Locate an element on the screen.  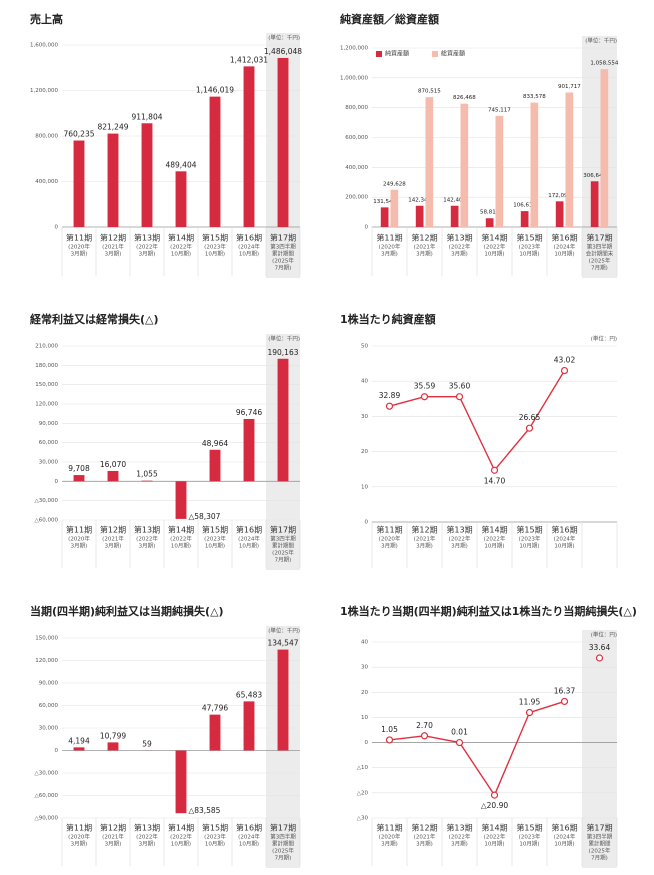
chart-title: 1株当たり当期(四半期)純利益又は1株当たり当期純損失(△) is located at coordinates (488, 611).